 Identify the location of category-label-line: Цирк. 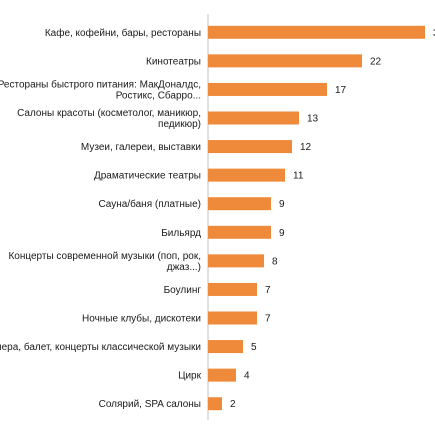
(190, 376).